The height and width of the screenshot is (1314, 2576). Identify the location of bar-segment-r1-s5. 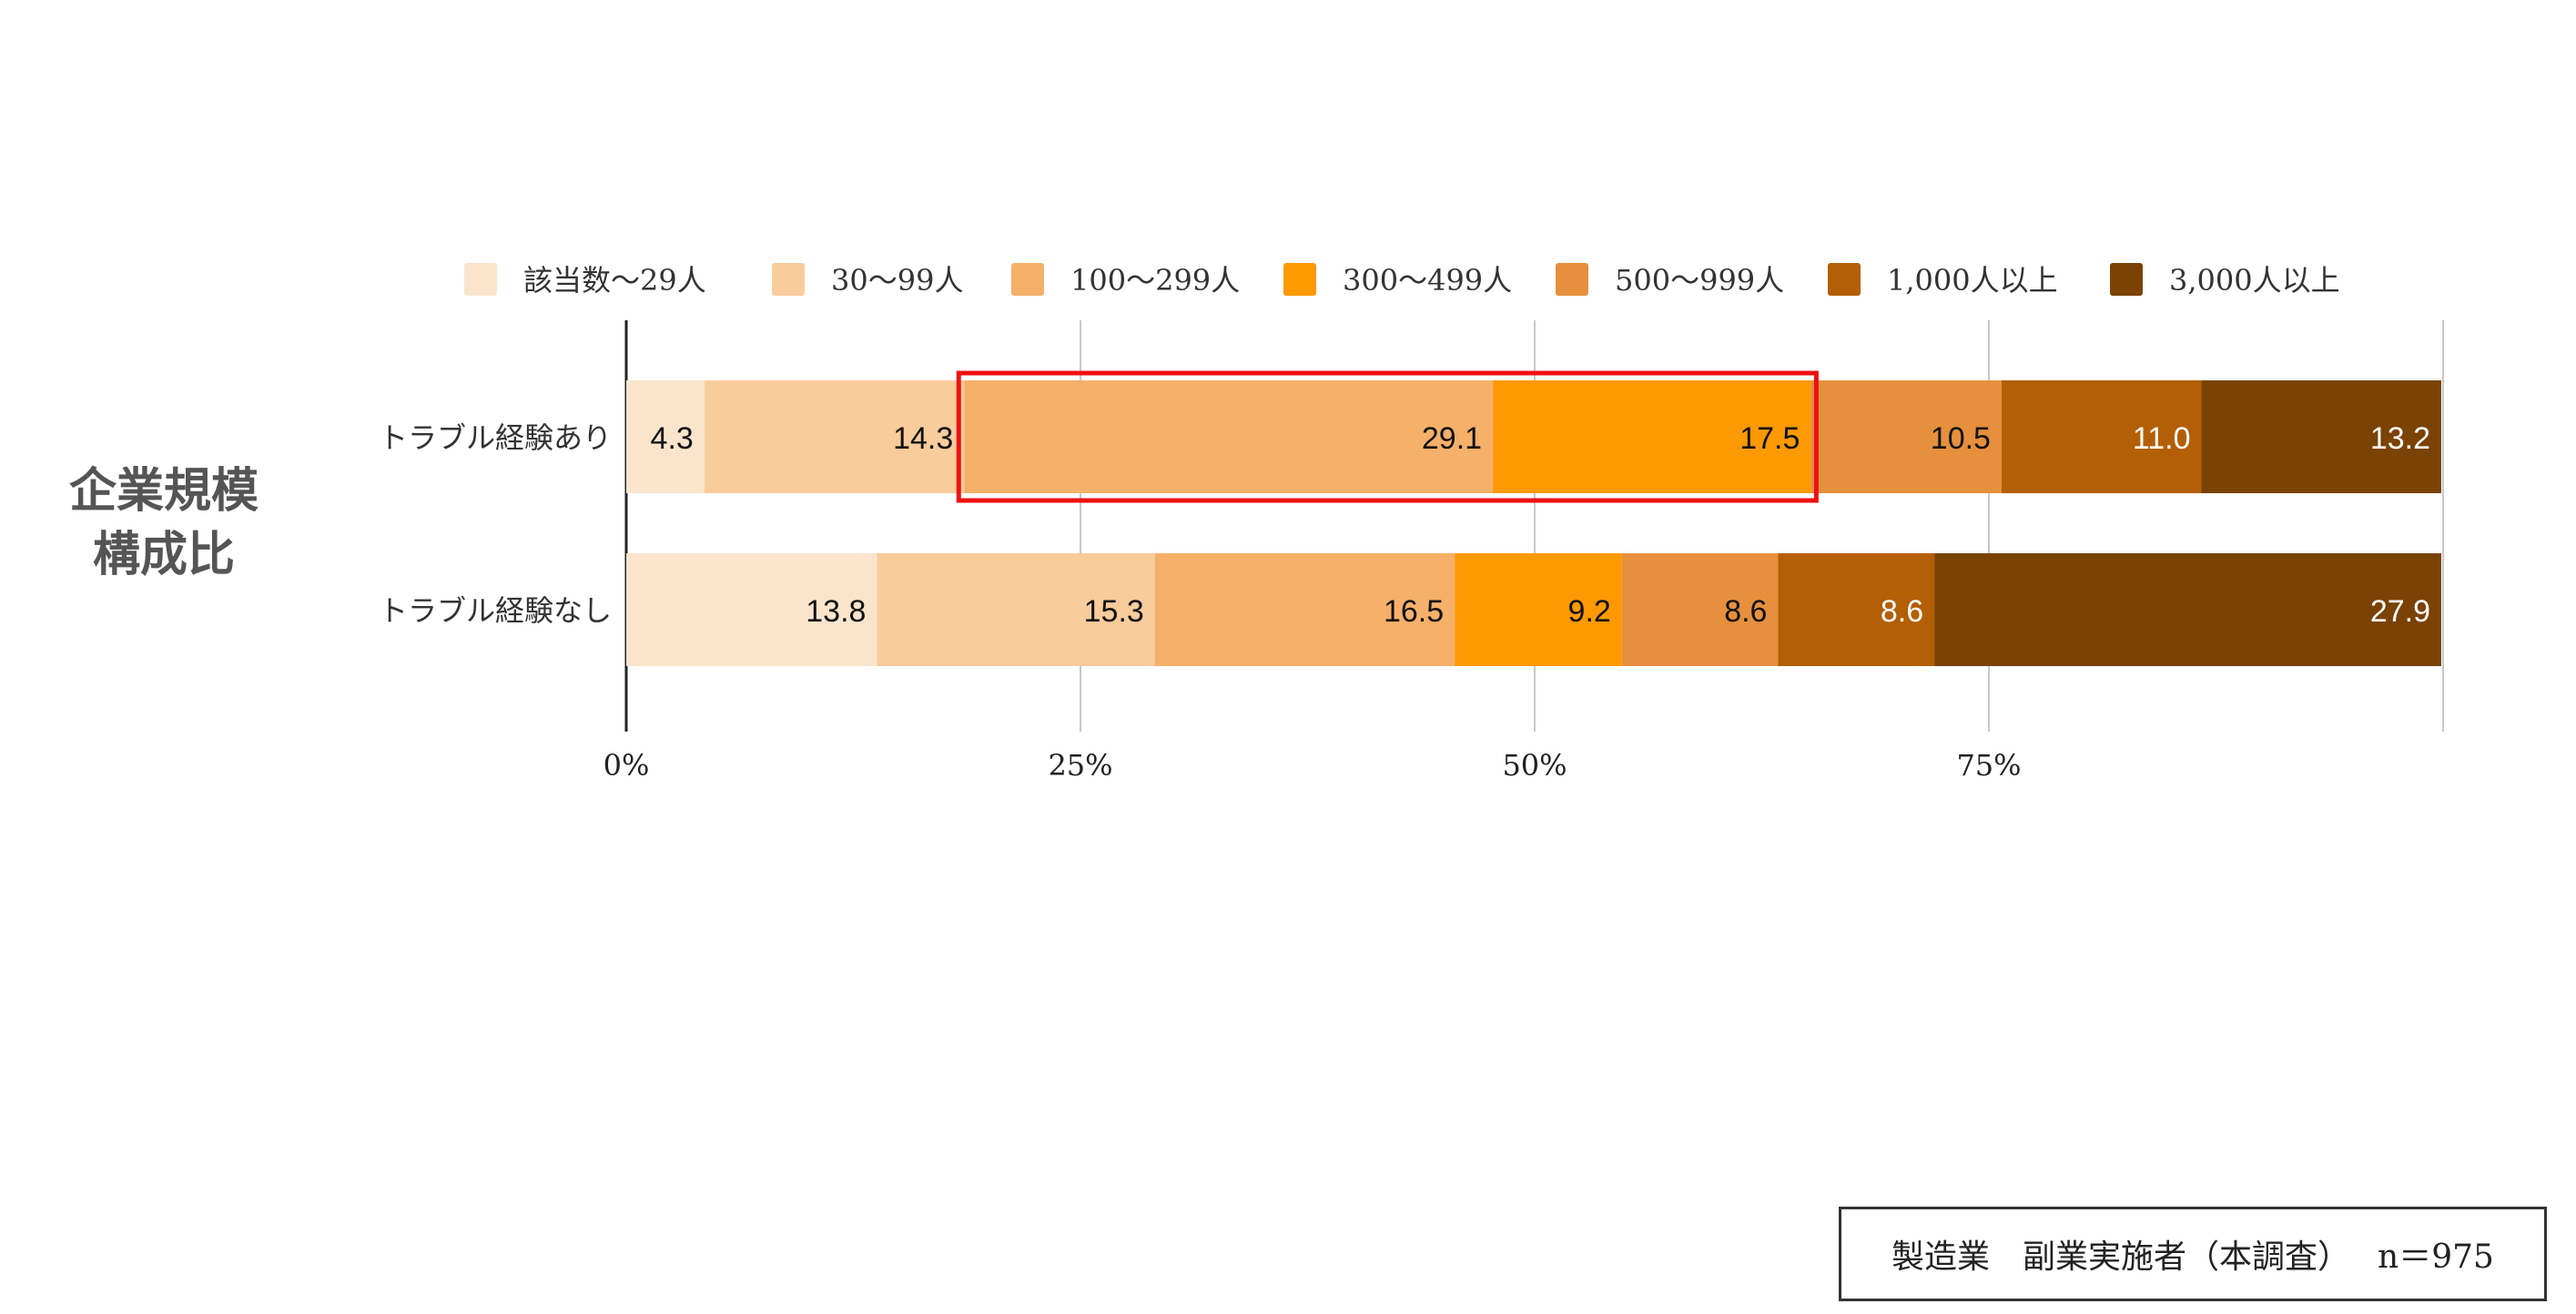
(1856, 609).